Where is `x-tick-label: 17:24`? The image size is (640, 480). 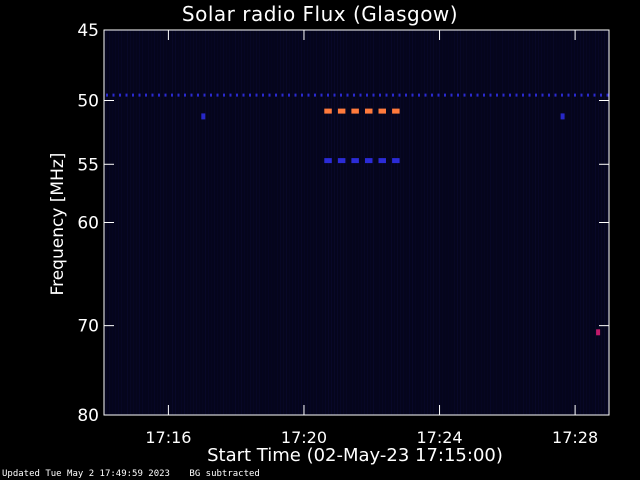 x-tick-label: 17:24 is located at coordinates (439, 437).